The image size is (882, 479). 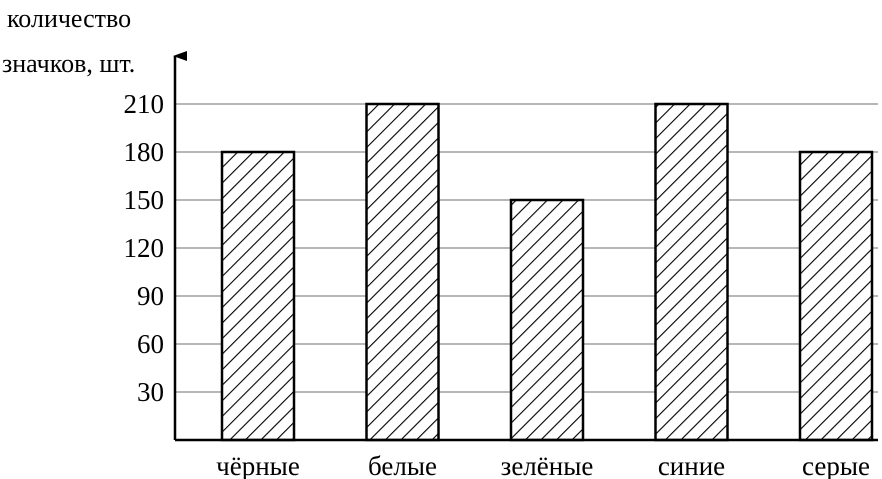 I want to click on bar-белые, so click(x=402, y=272).